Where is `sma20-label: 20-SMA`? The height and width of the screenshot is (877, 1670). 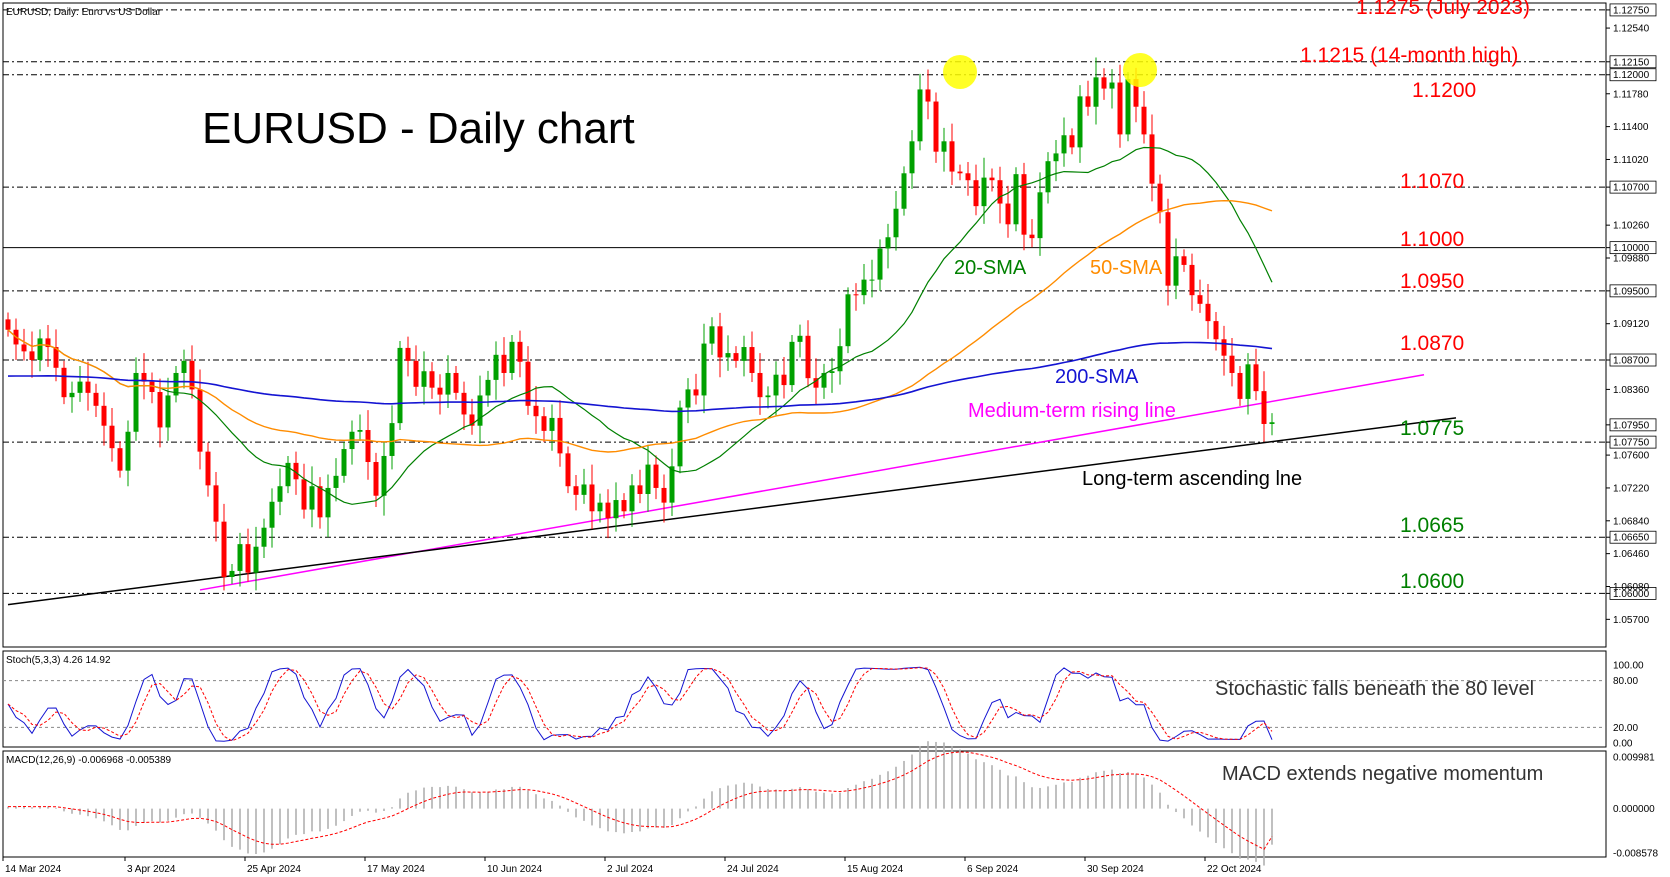
sma20-label: 20-SMA is located at coordinates (990, 268).